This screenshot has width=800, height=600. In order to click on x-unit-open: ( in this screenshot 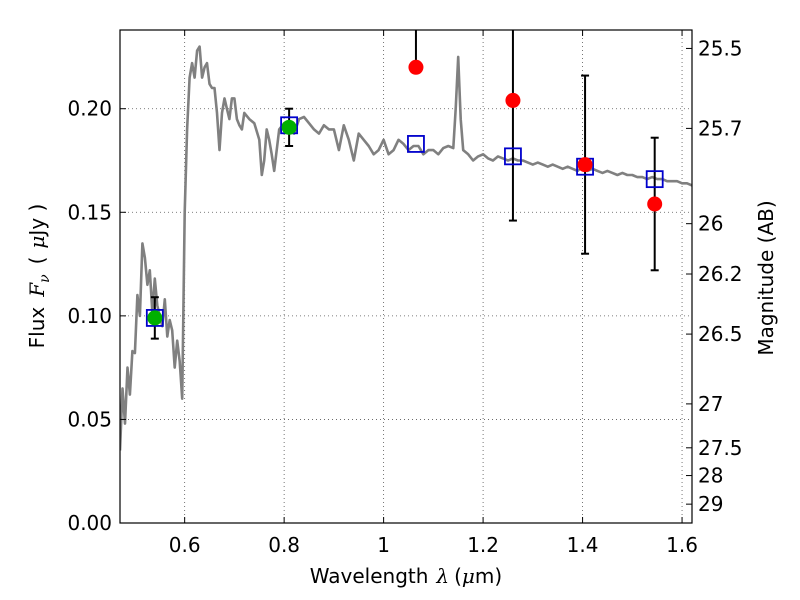, I will do `click(458, 576)`.